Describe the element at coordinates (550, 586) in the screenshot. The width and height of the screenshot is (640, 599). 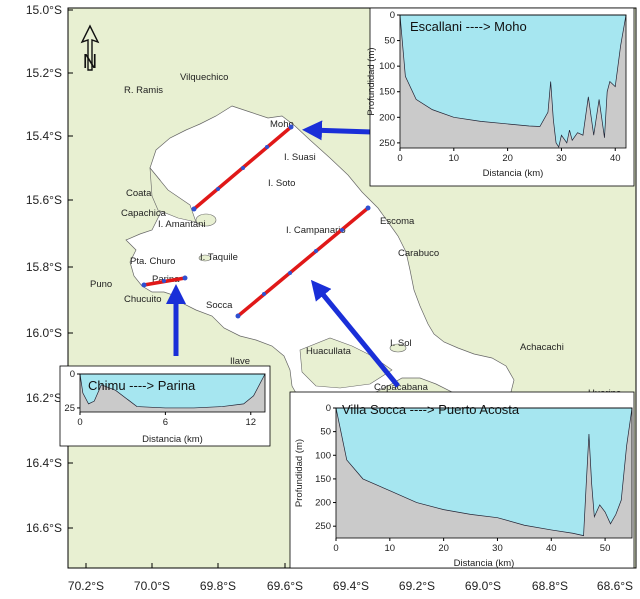
I see `lon-tick-label: 68.8°S` at that location.